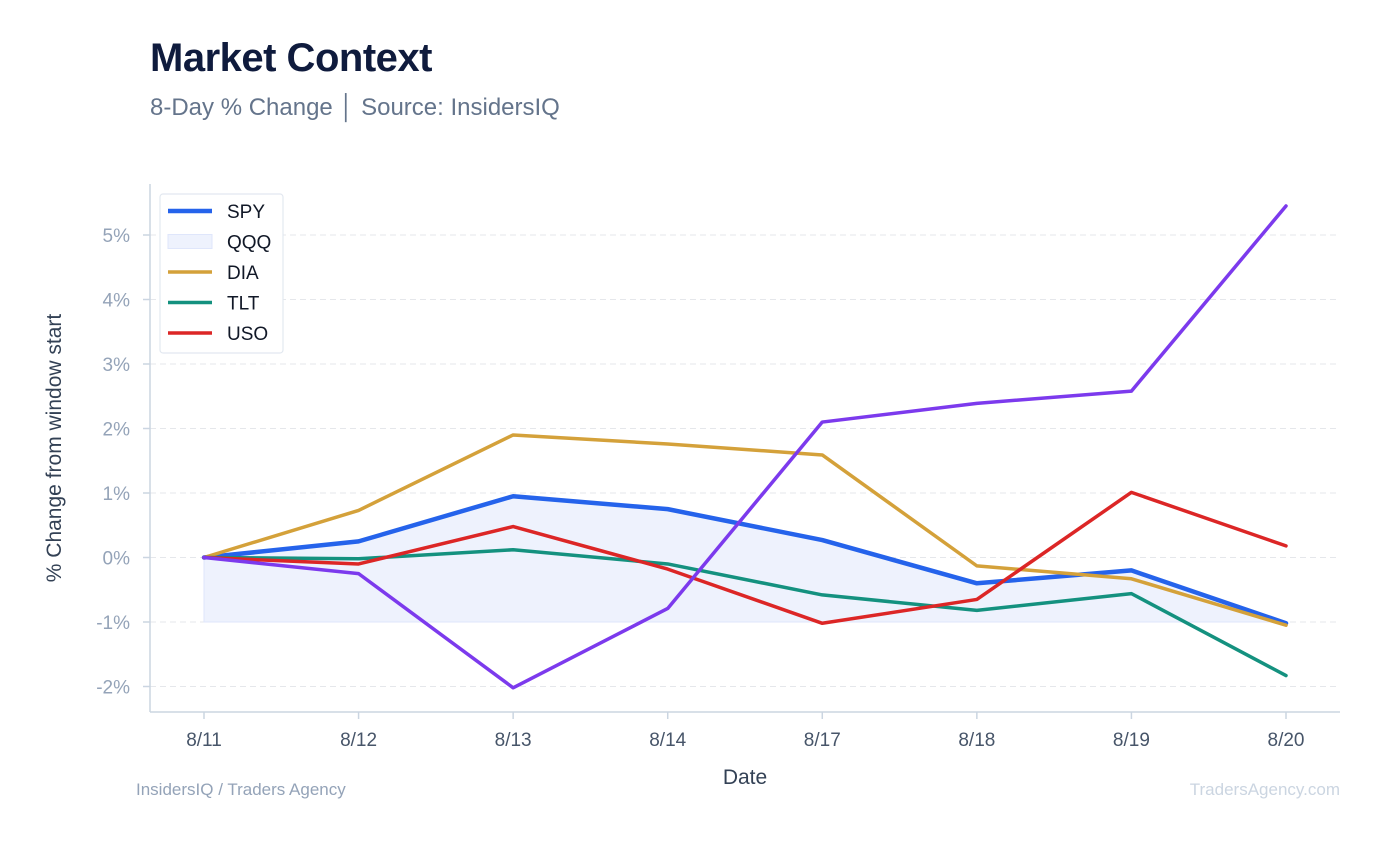 Image resolution: width=1384 pixels, height=845 pixels. I want to click on legend-label-uso: USO, so click(247, 334).